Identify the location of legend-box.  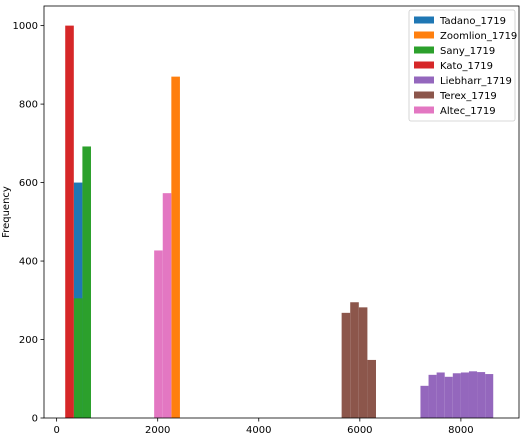
(462, 65).